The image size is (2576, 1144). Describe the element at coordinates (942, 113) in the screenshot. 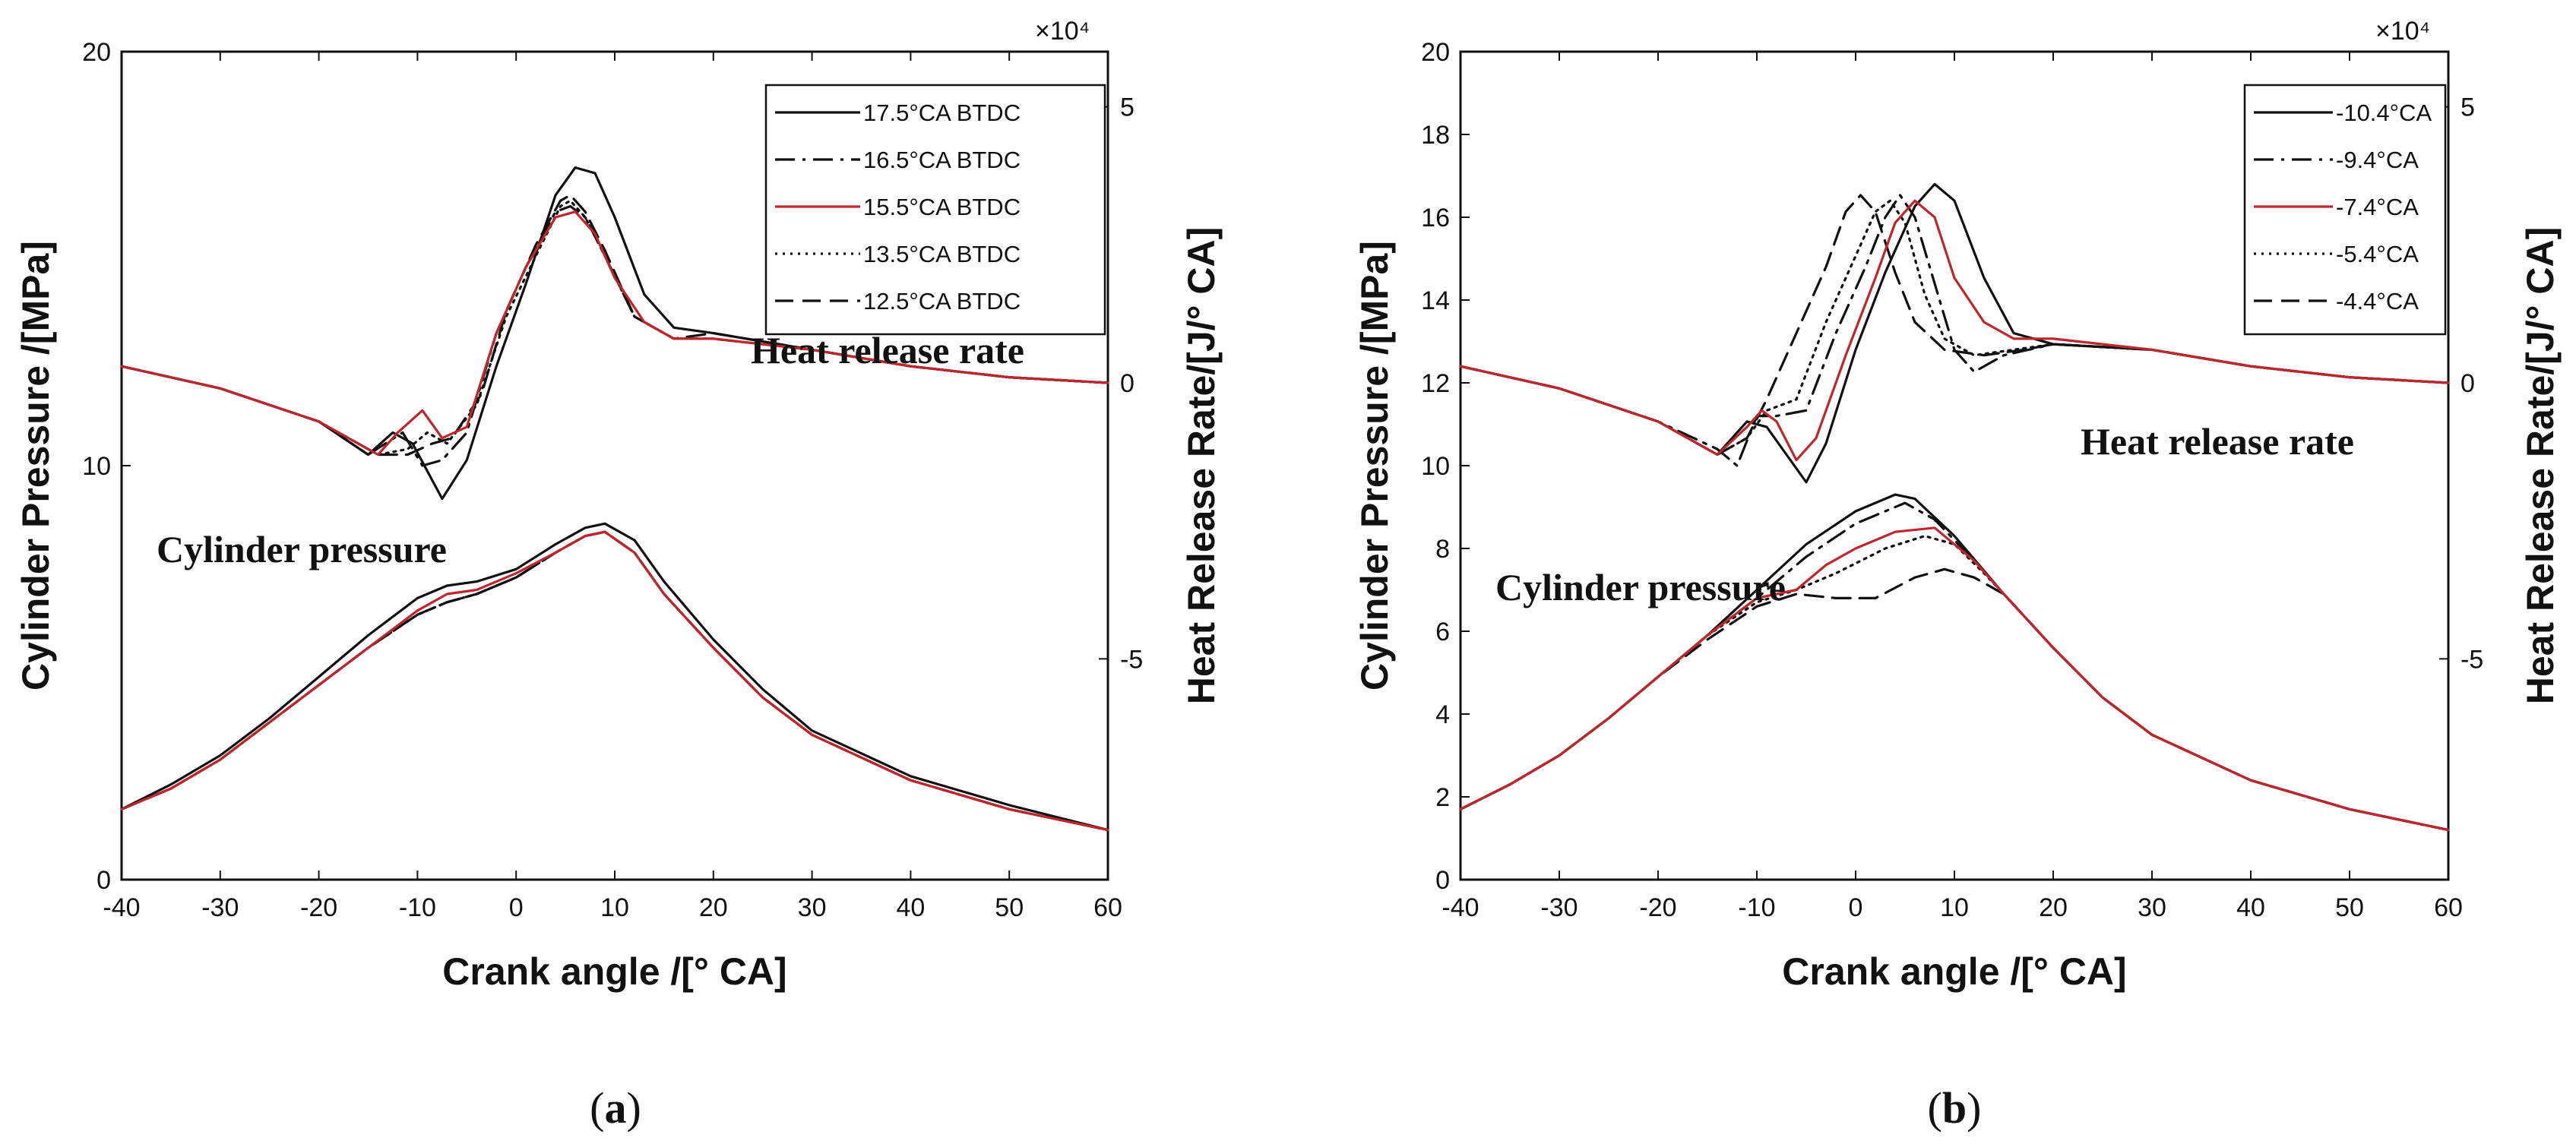

I see `legend-label-17-5-ca-btdc: 17.5°CA BTDC` at that location.